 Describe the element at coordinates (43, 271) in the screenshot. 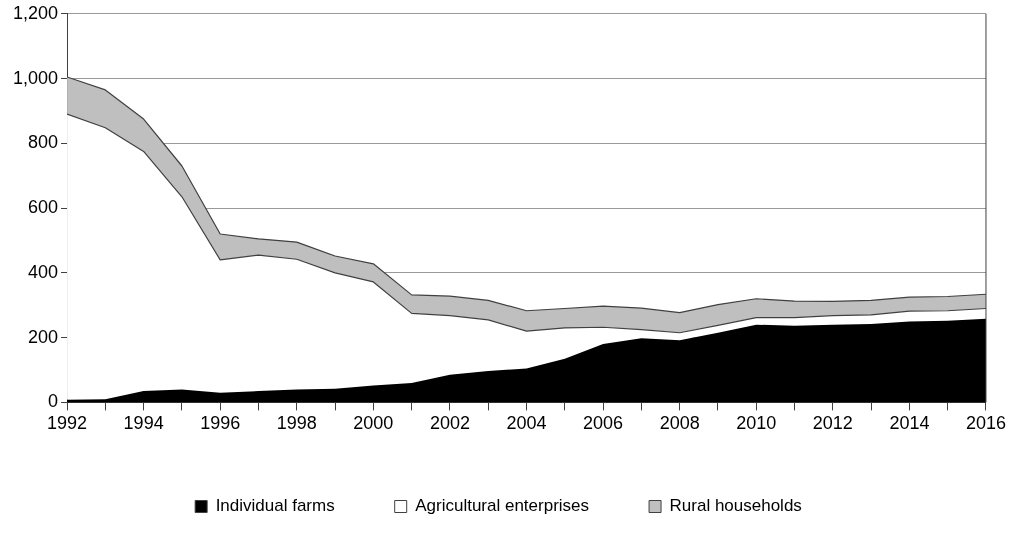

I see `y-tick-label: 400` at that location.